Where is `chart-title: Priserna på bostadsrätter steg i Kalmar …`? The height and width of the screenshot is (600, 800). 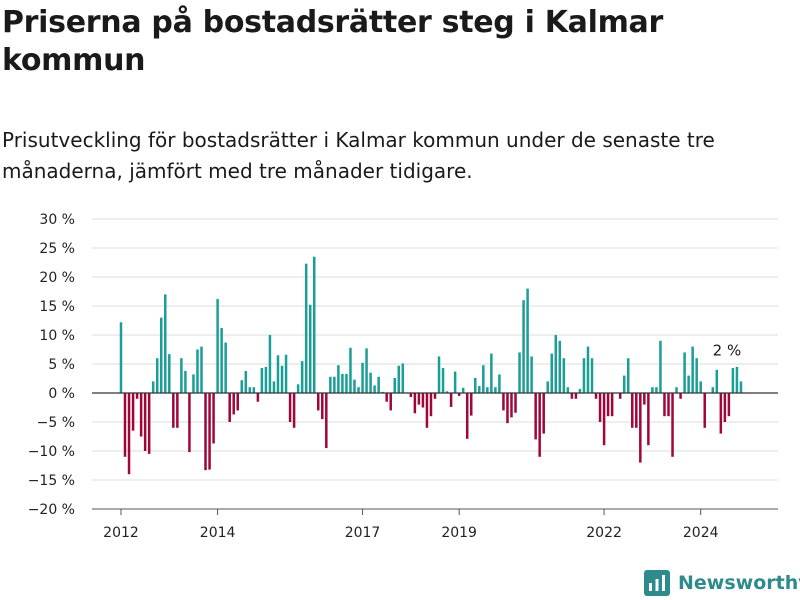 chart-title: Priserna på bostadsrätter steg i Kalmar … is located at coordinates (333, 41).